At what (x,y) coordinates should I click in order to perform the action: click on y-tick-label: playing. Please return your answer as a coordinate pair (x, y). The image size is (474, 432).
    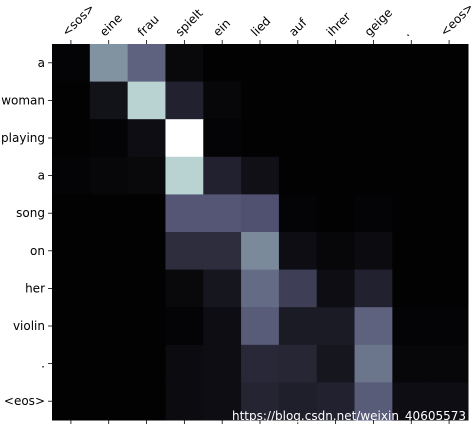
    Looking at the image, I should click on (23, 138).